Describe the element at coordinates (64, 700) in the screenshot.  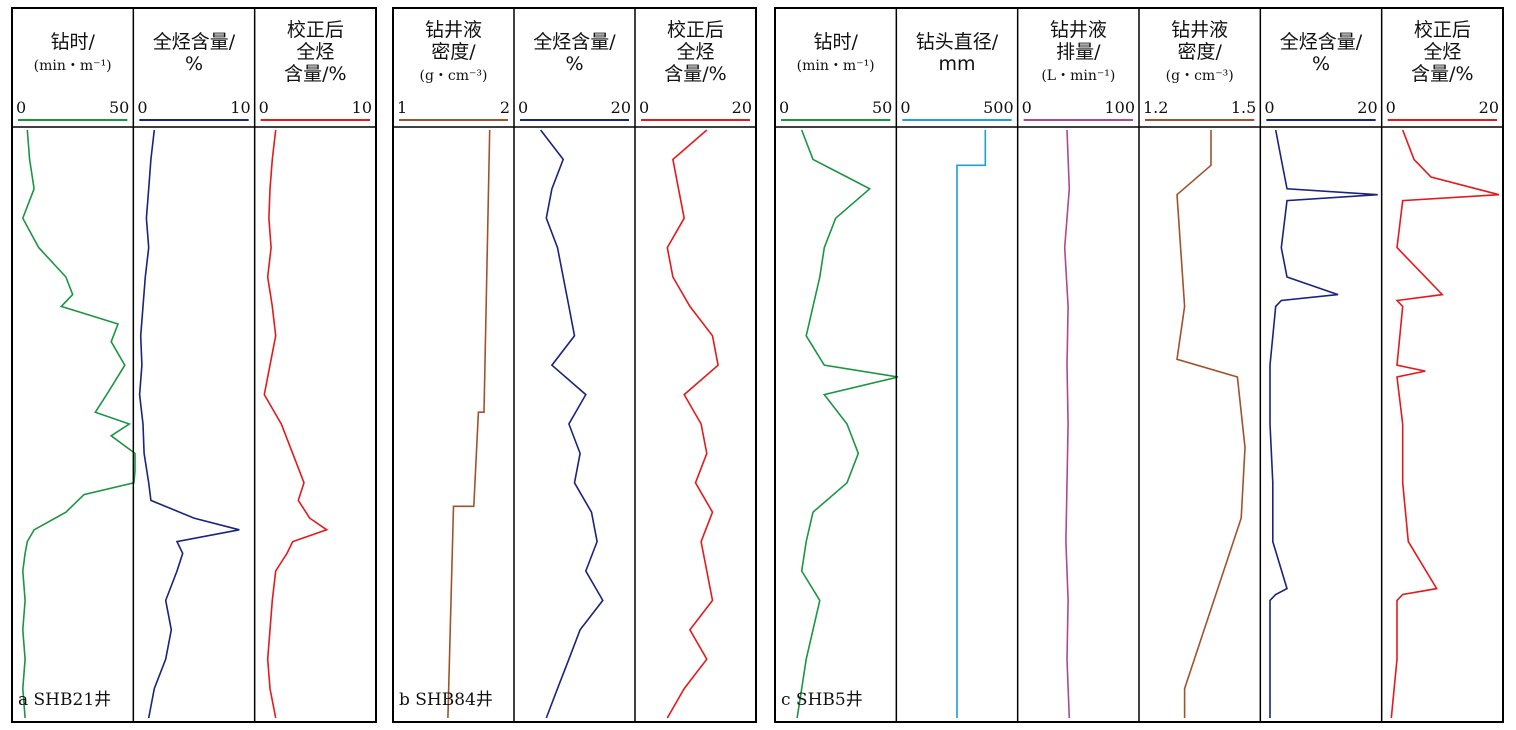
I see `well-label: a SHB21井` at that location.